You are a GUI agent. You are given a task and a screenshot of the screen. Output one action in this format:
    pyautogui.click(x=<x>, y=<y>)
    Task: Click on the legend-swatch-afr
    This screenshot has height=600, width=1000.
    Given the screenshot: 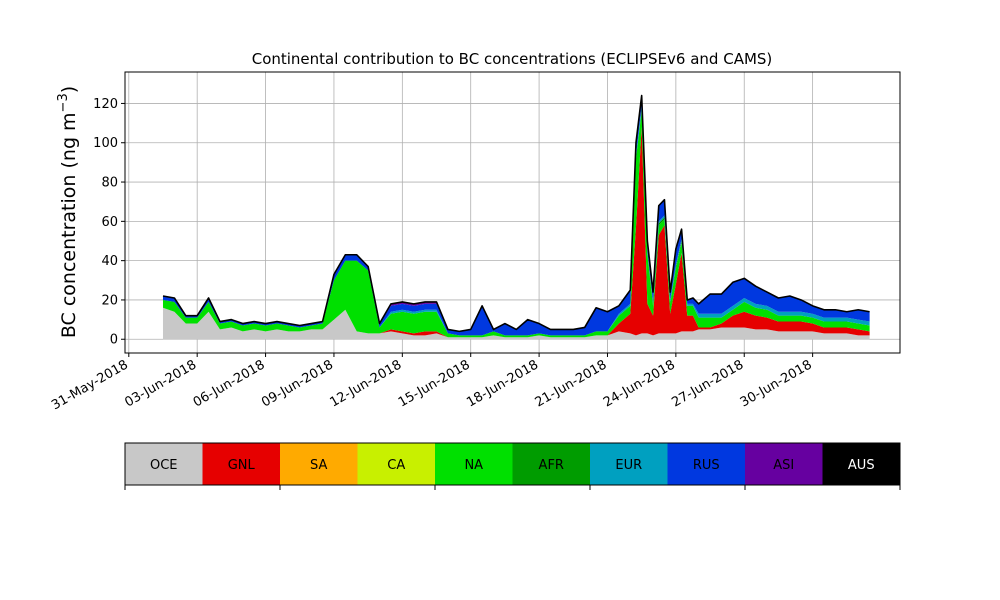 What is the action you would take?
    pyautogui.click(x=551, y=464)
    